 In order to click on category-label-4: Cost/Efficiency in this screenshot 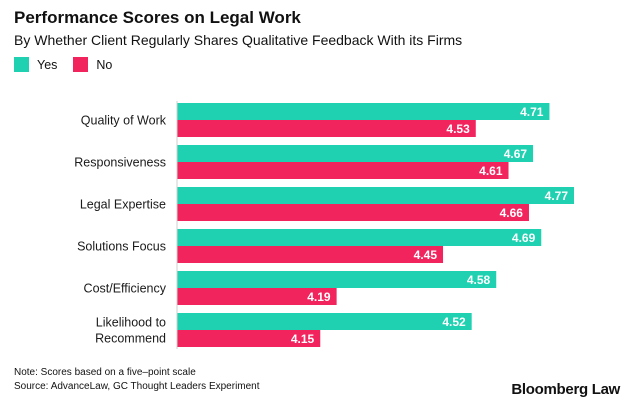, I will do `click(125, 289)`.